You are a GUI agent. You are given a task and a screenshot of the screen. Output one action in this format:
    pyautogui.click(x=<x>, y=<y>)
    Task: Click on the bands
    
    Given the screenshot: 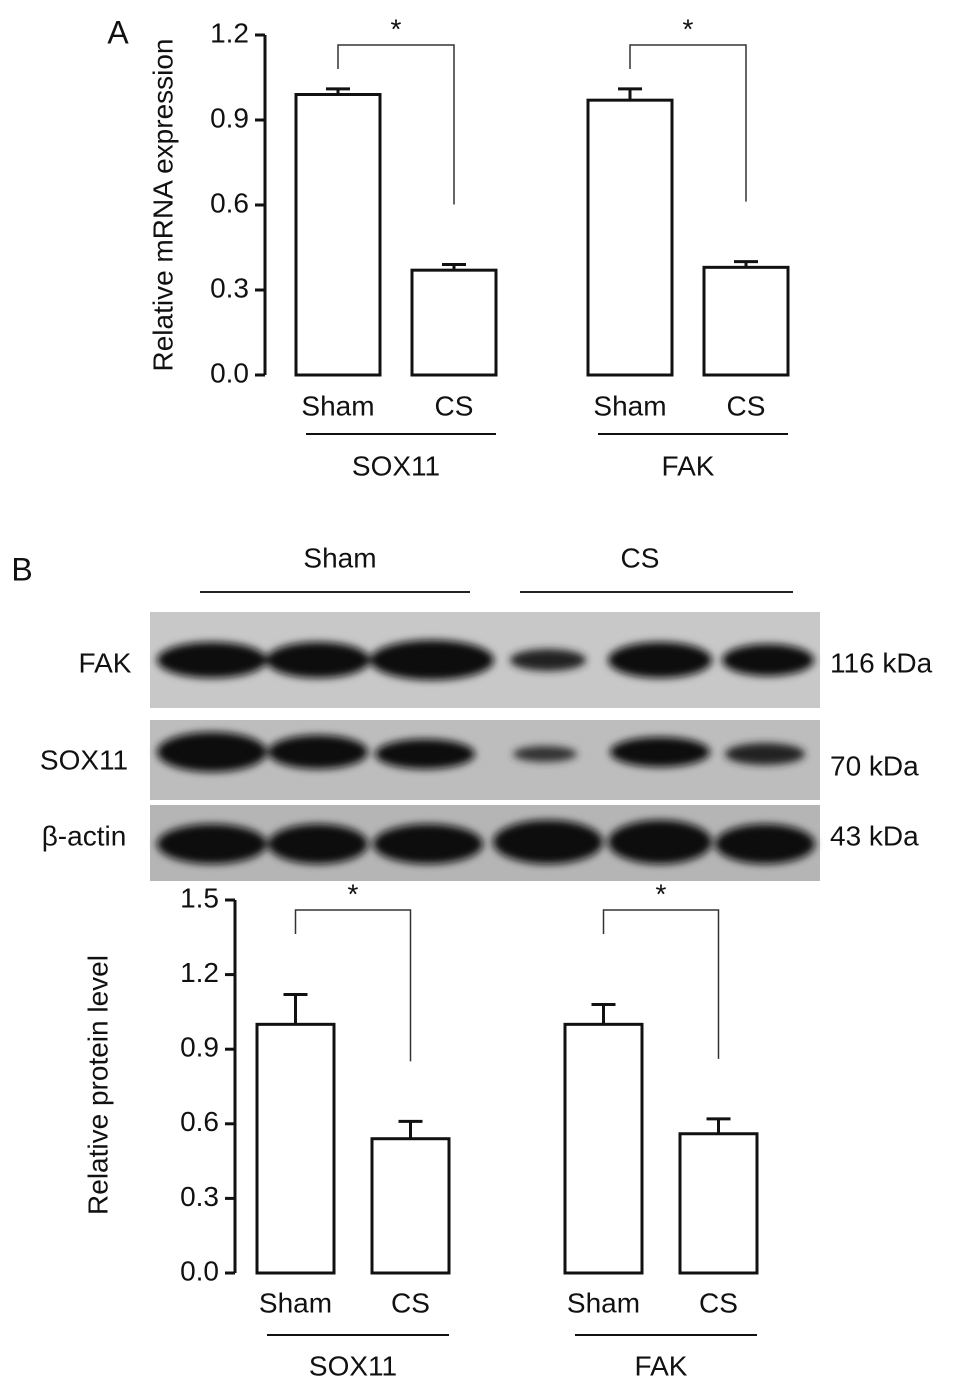 What is the action you would take?
    pyautogui.click(x=486, y=752)
    